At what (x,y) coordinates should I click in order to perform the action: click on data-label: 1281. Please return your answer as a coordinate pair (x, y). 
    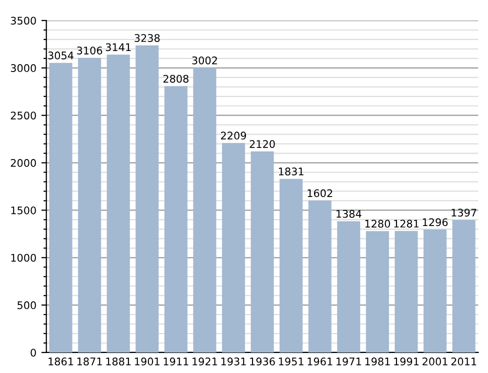
    Looking at the image, I should click on (406, 224).